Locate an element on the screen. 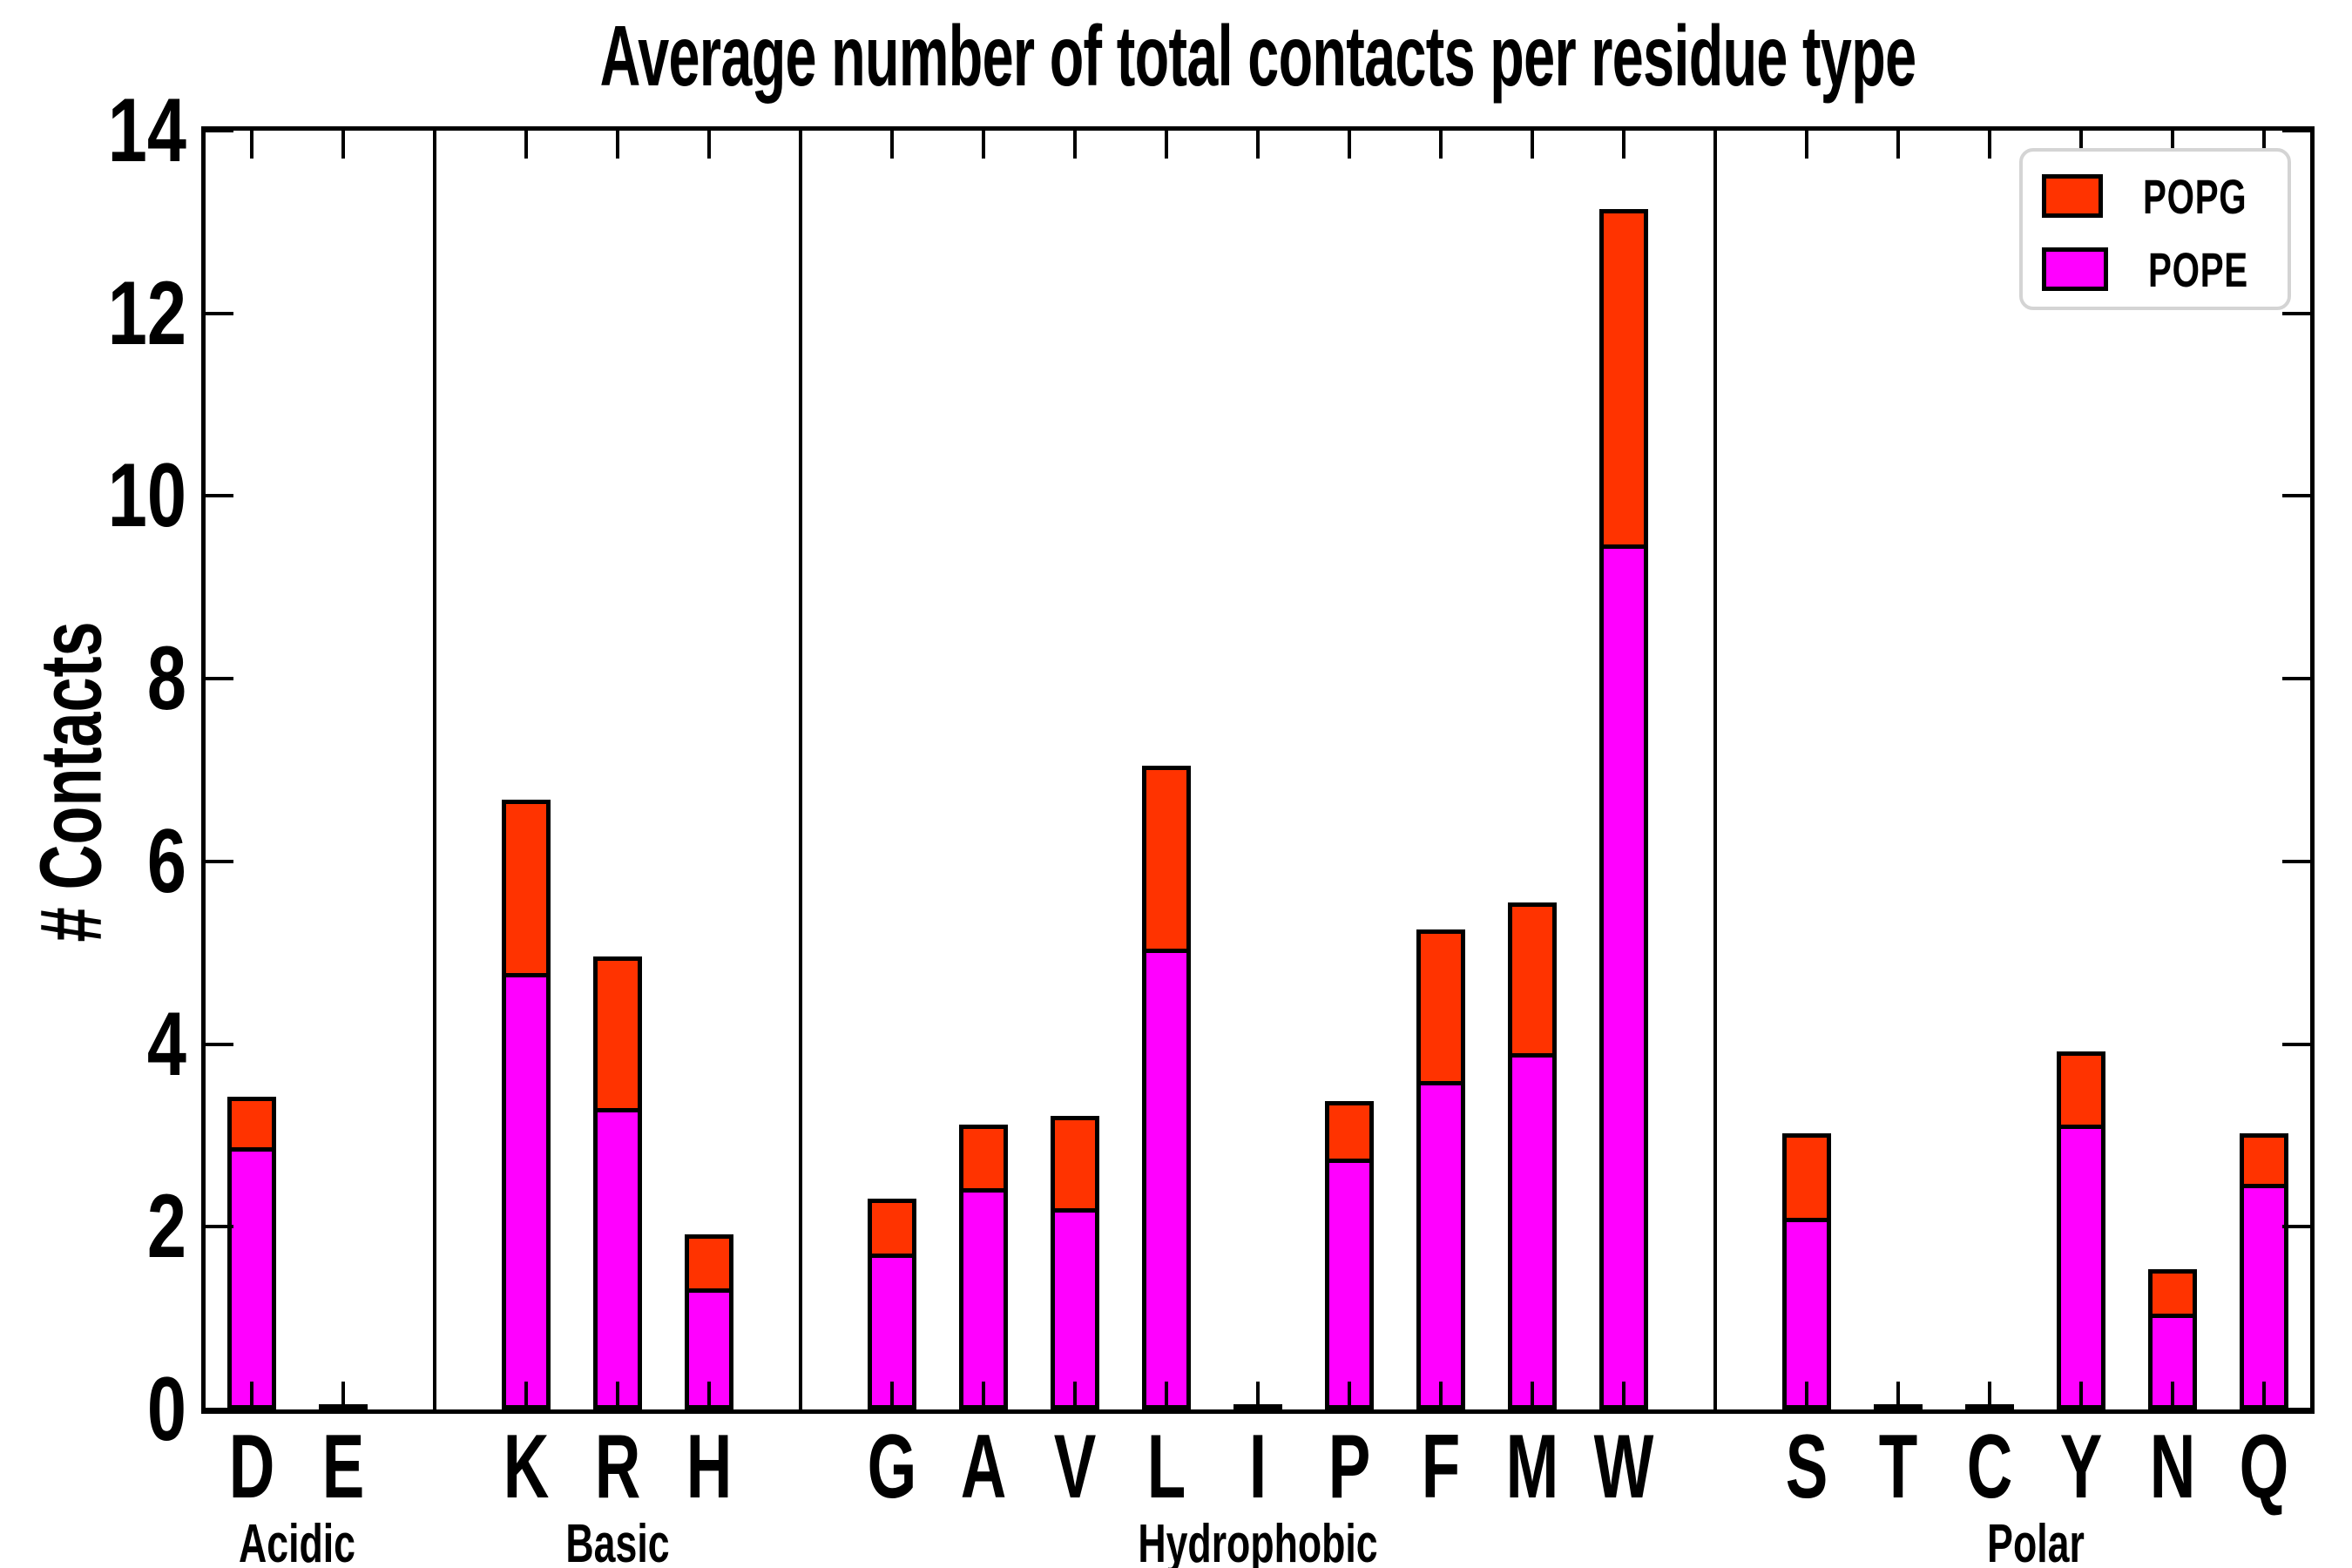 The width and height of the screenshot is (2352, 1568). x-tick-label-I: I is located at coordinates (1257, 1467).